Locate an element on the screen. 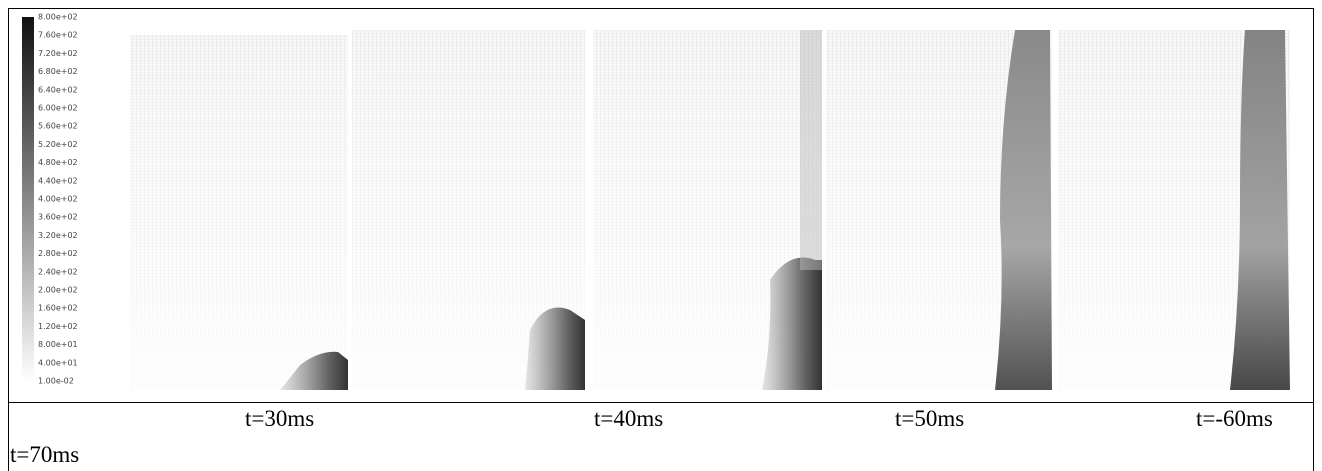  caption: t=40ms is located at coordinates (629, 418).